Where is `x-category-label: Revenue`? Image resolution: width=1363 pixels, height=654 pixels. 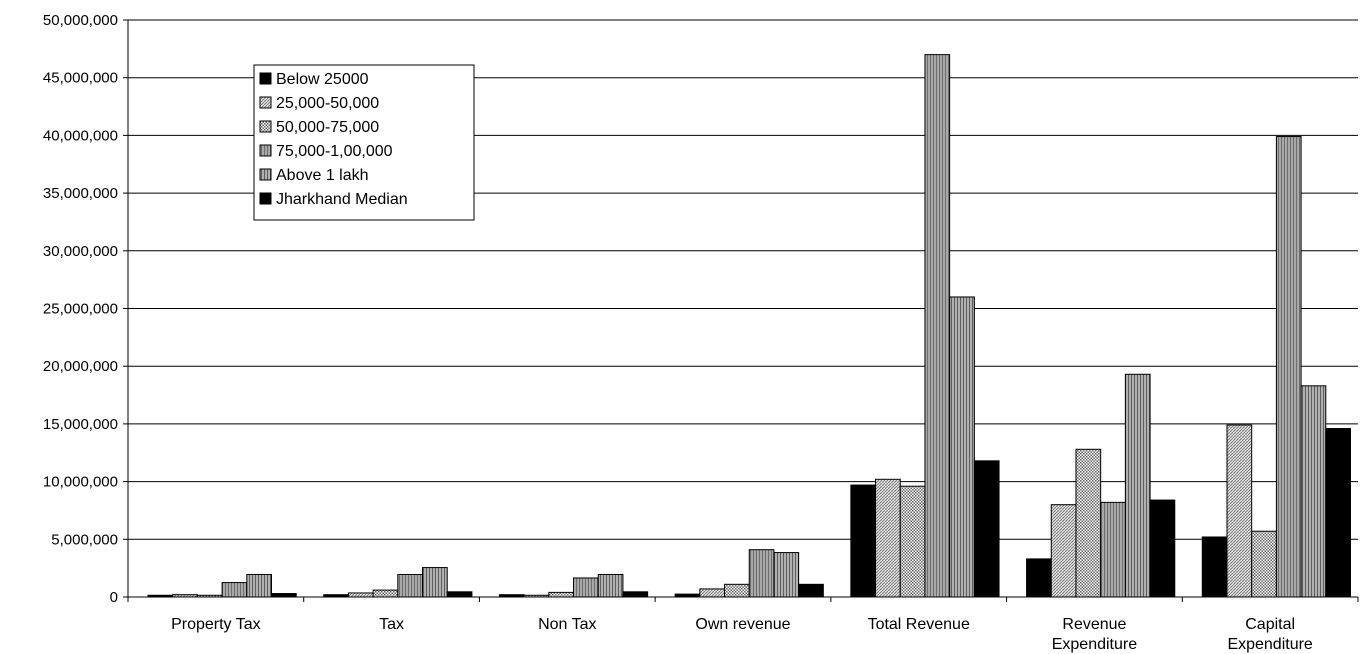
x-category-label: Revenue is located at coordinates (1094, 624).